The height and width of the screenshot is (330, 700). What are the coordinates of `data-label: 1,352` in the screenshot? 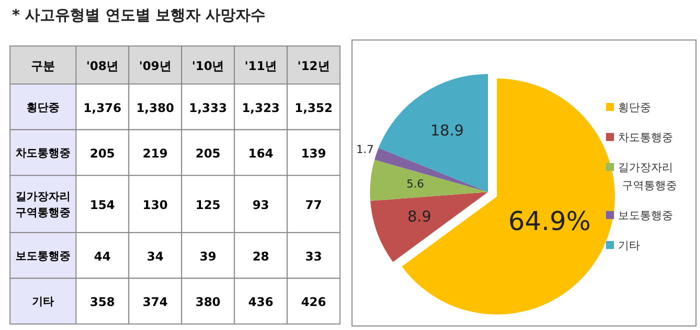 It's located at (313, 107).